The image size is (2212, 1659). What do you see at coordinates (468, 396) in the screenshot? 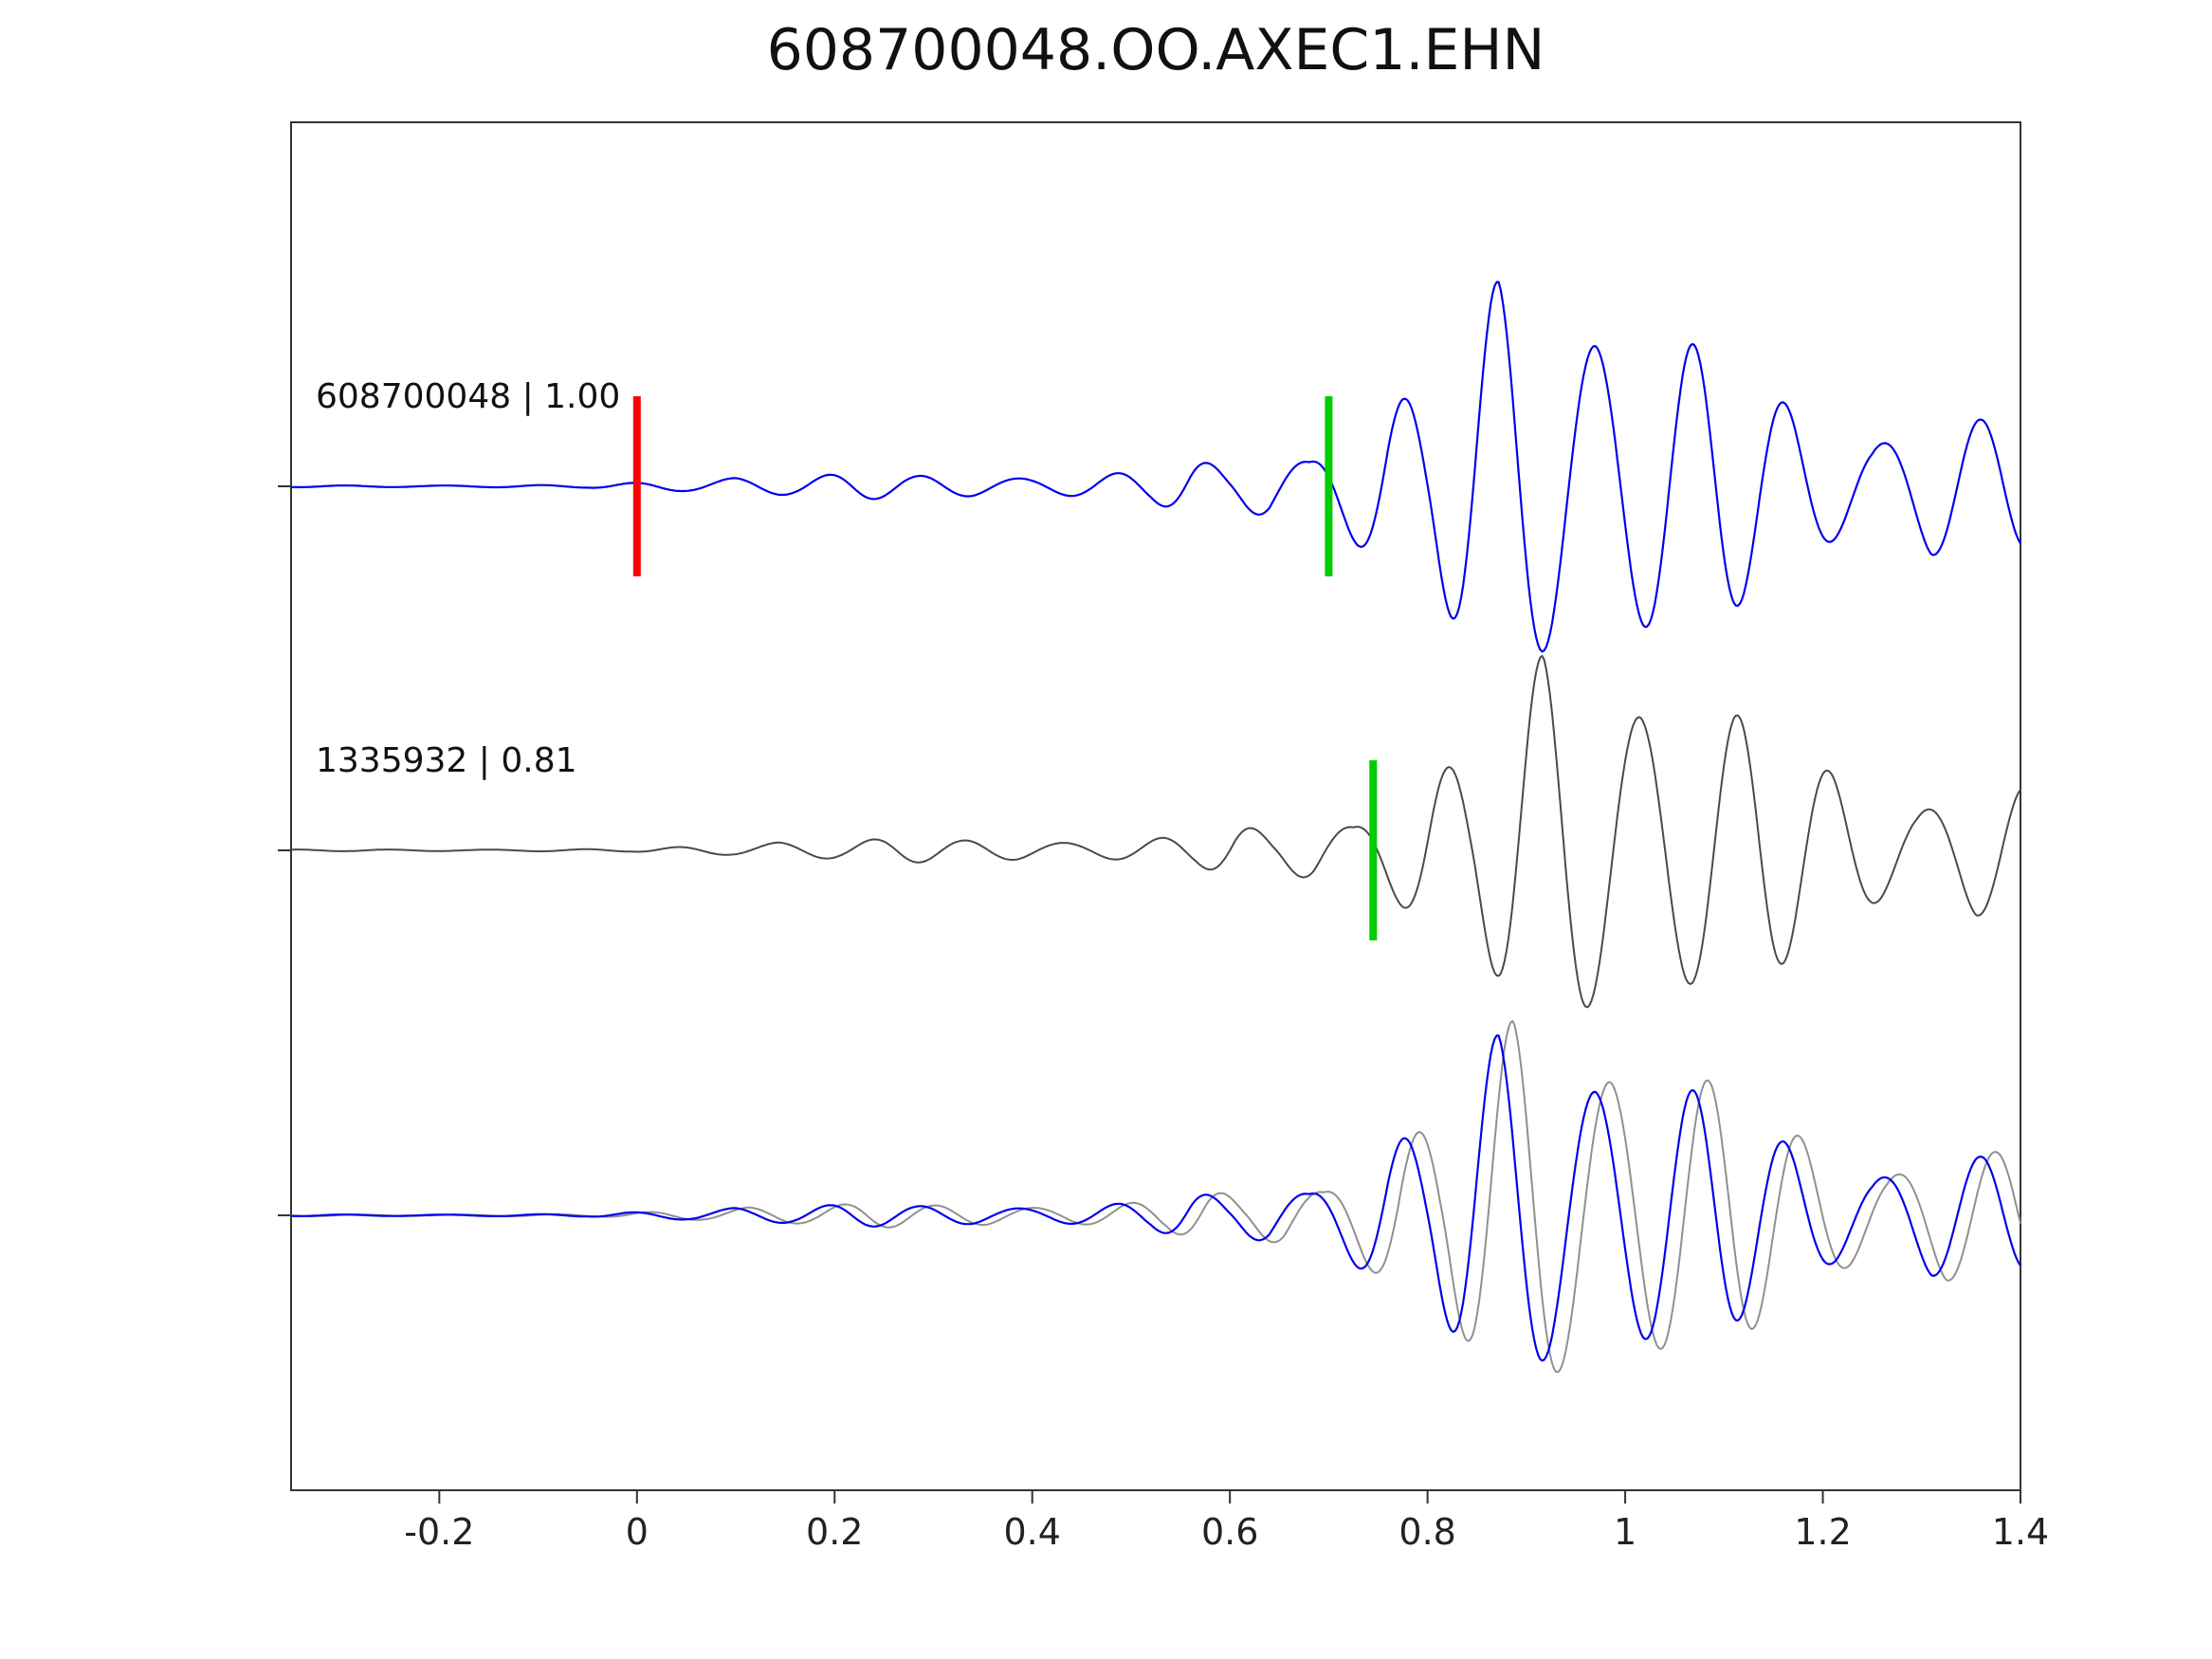
I see `trace-label-608700048: 608700048 | 1.00` at bounding box center [468, 396].